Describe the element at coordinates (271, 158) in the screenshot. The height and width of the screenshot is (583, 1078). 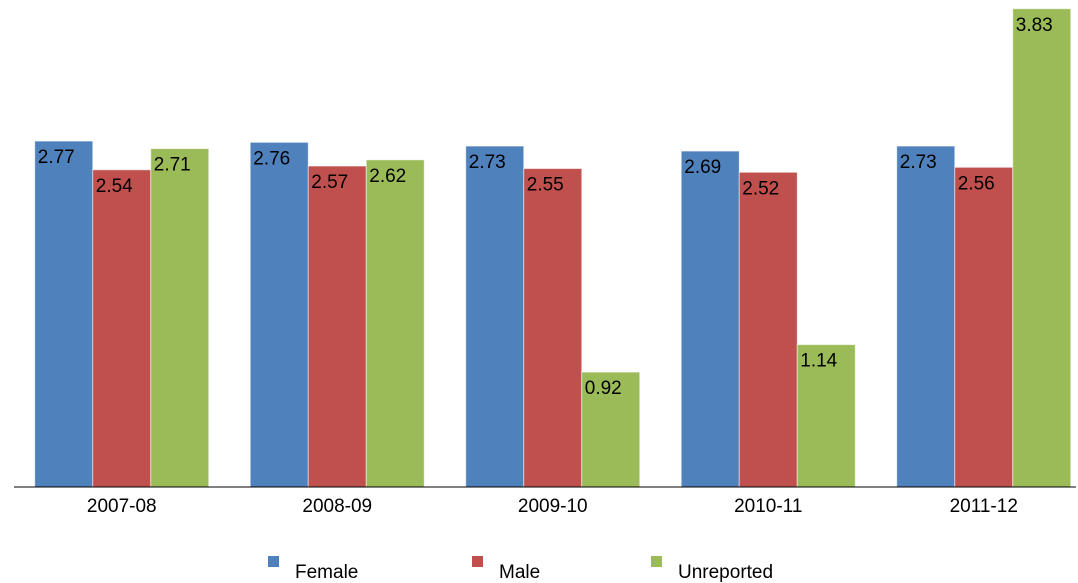
I see `data-label: 2.76` at that location.